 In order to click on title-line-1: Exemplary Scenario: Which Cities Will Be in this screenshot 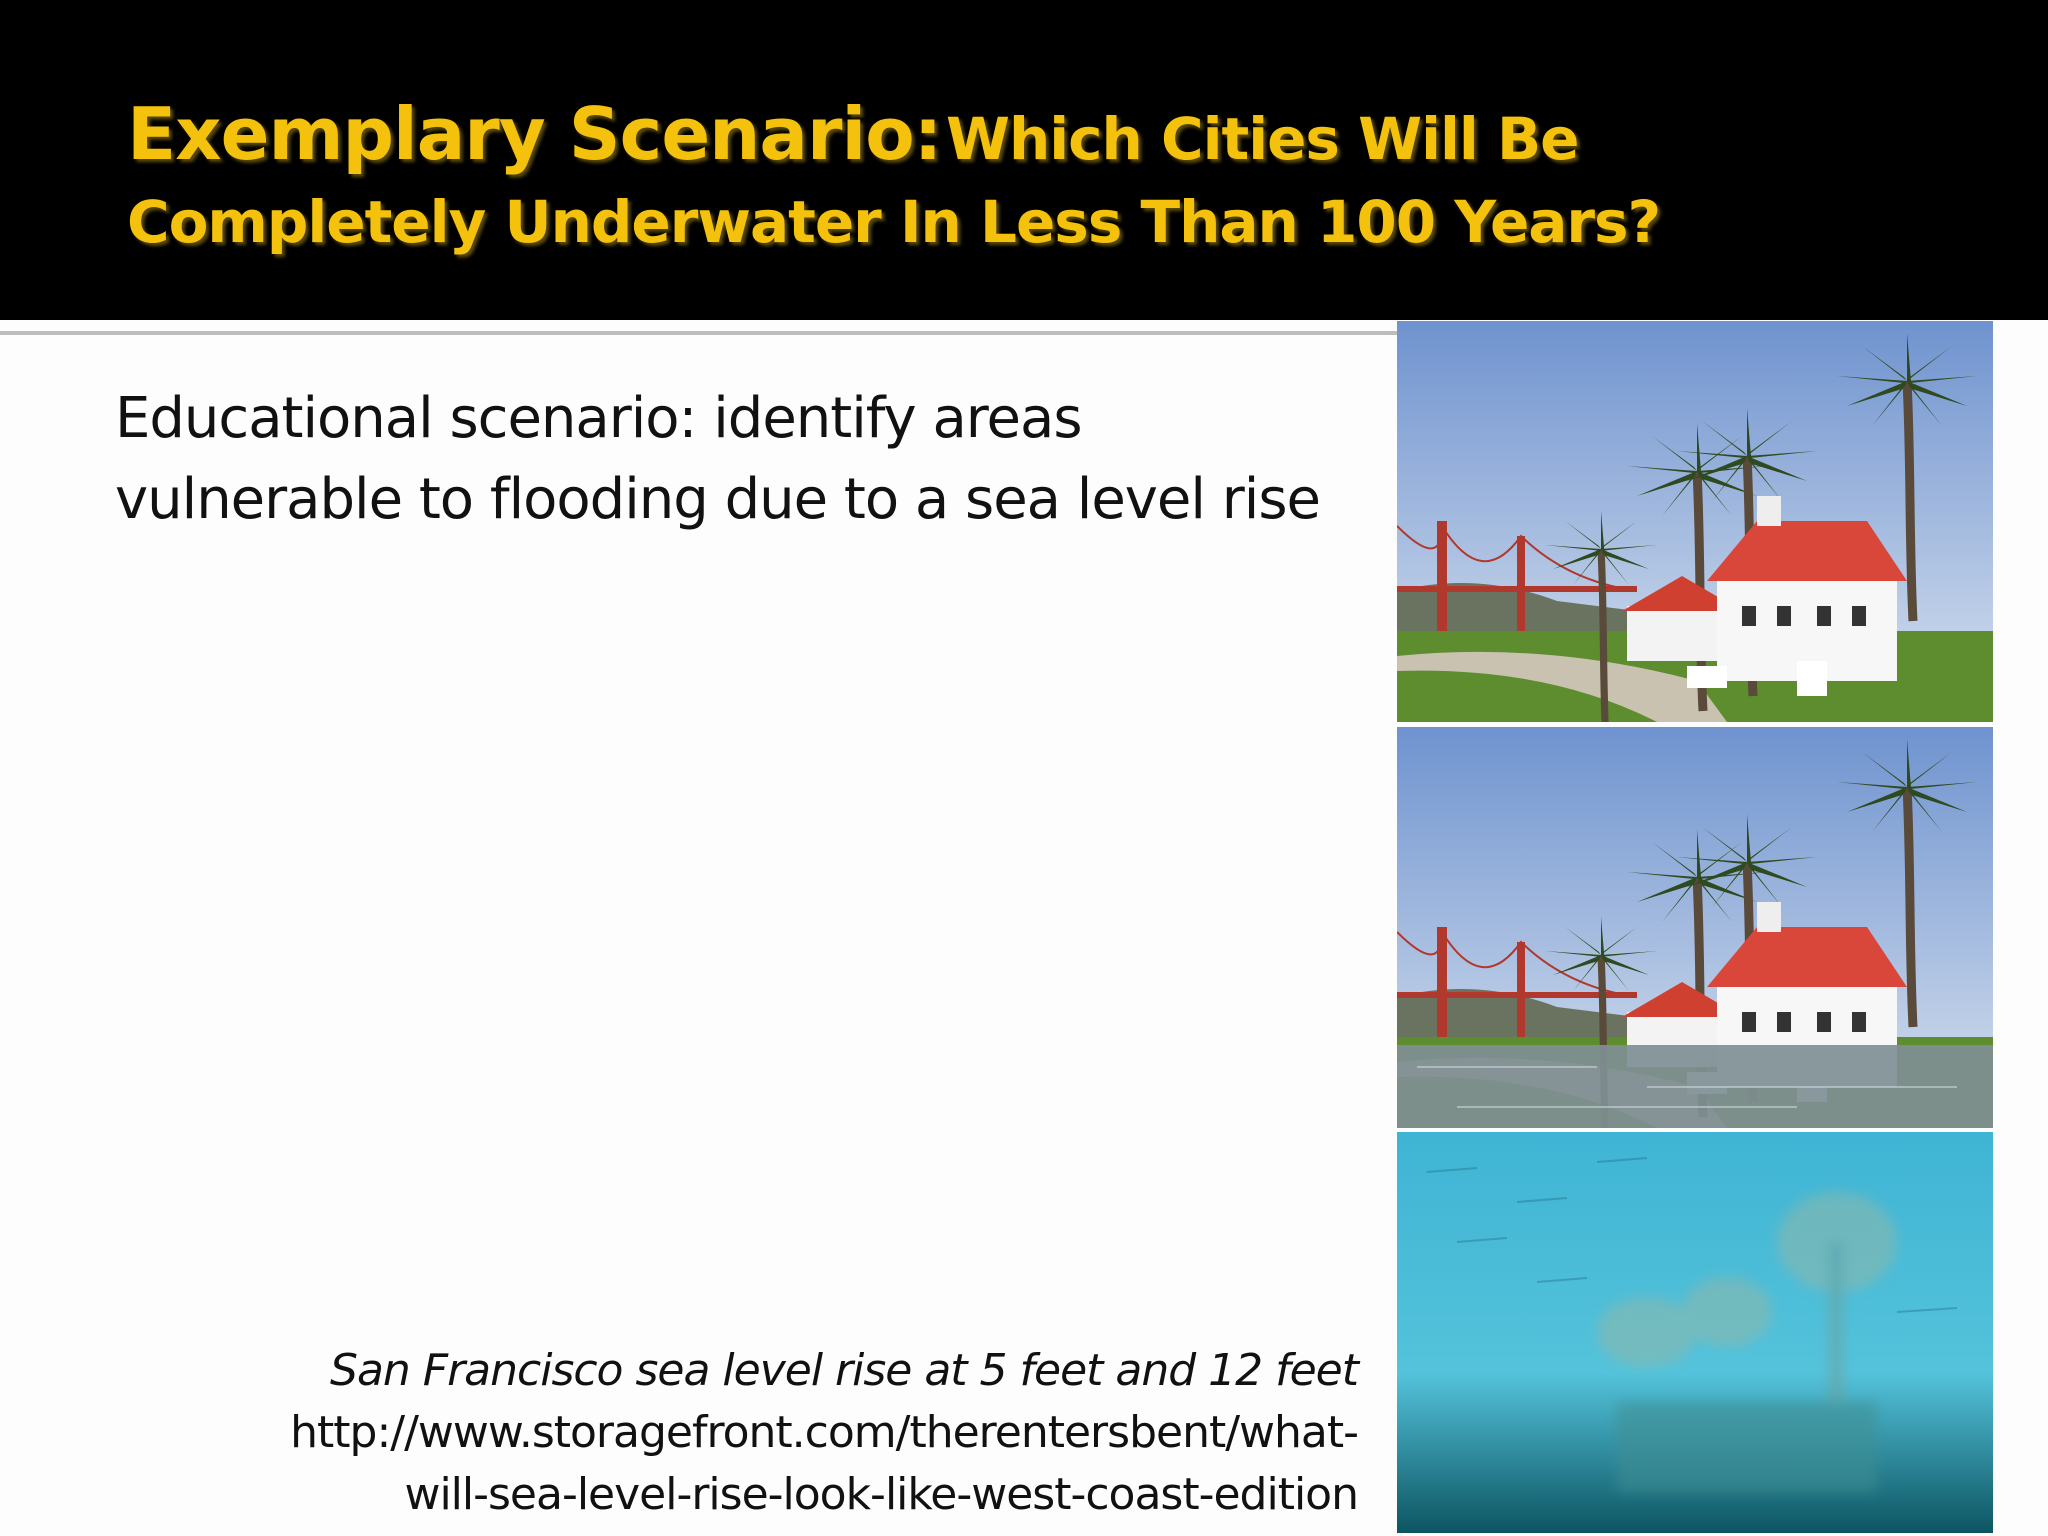, I will do `click(853, 134)`.